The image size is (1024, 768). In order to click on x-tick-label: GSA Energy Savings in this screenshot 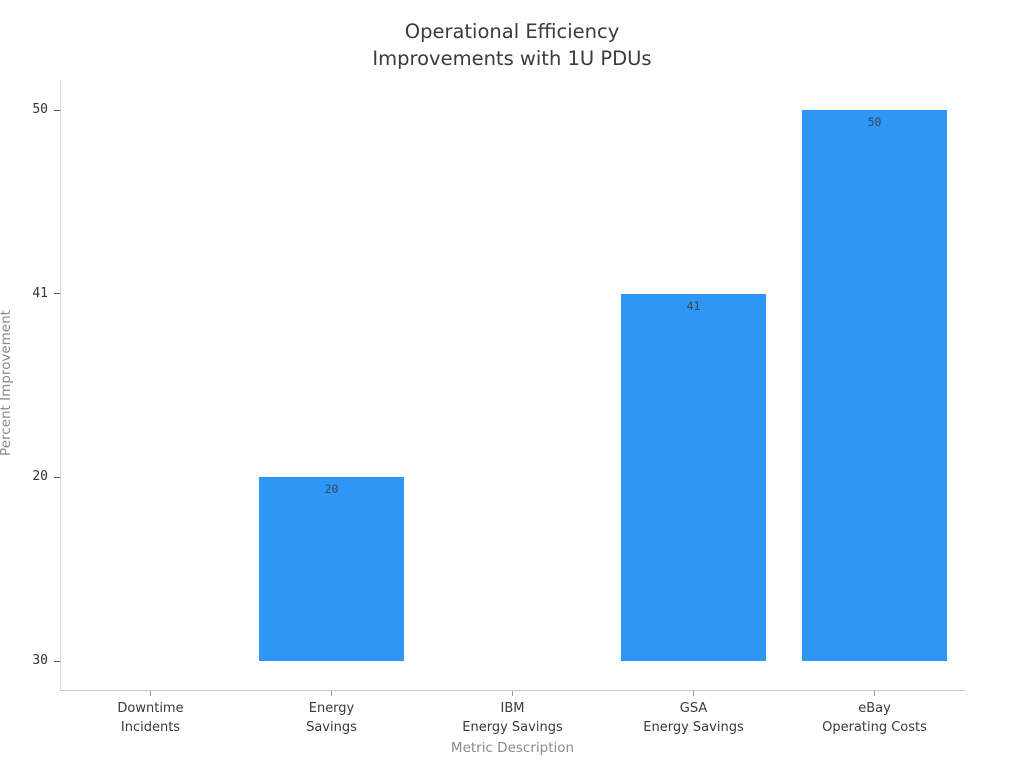, I will do `click(693, 718)`.